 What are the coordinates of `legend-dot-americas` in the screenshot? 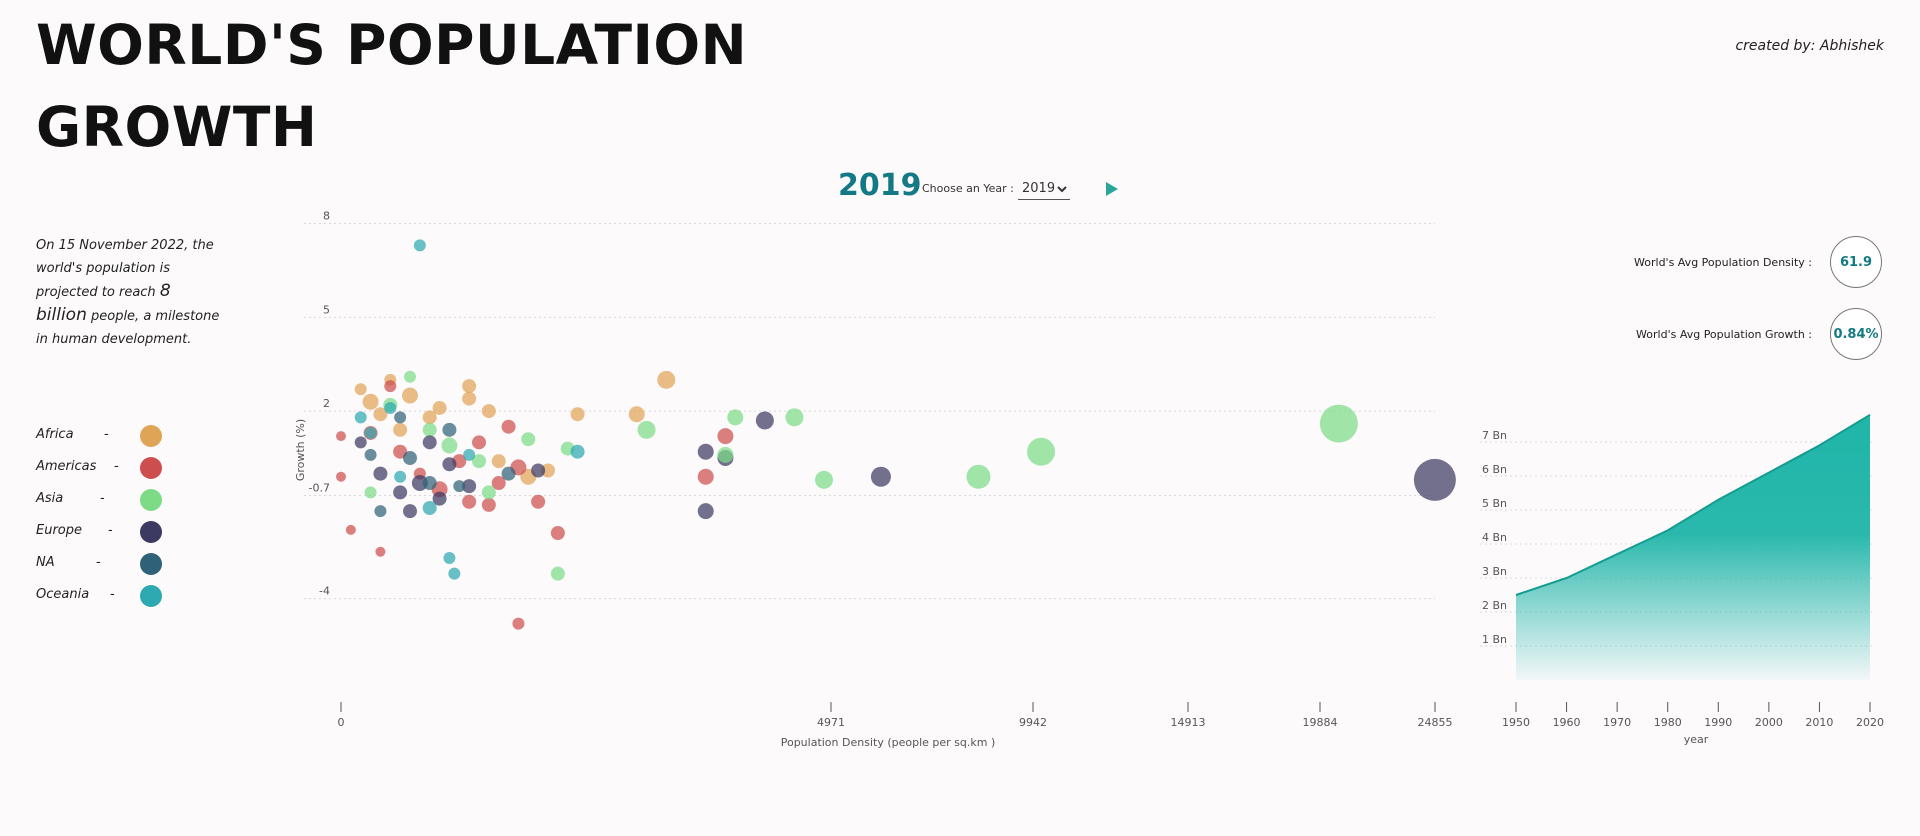 It's located at (151, 468).